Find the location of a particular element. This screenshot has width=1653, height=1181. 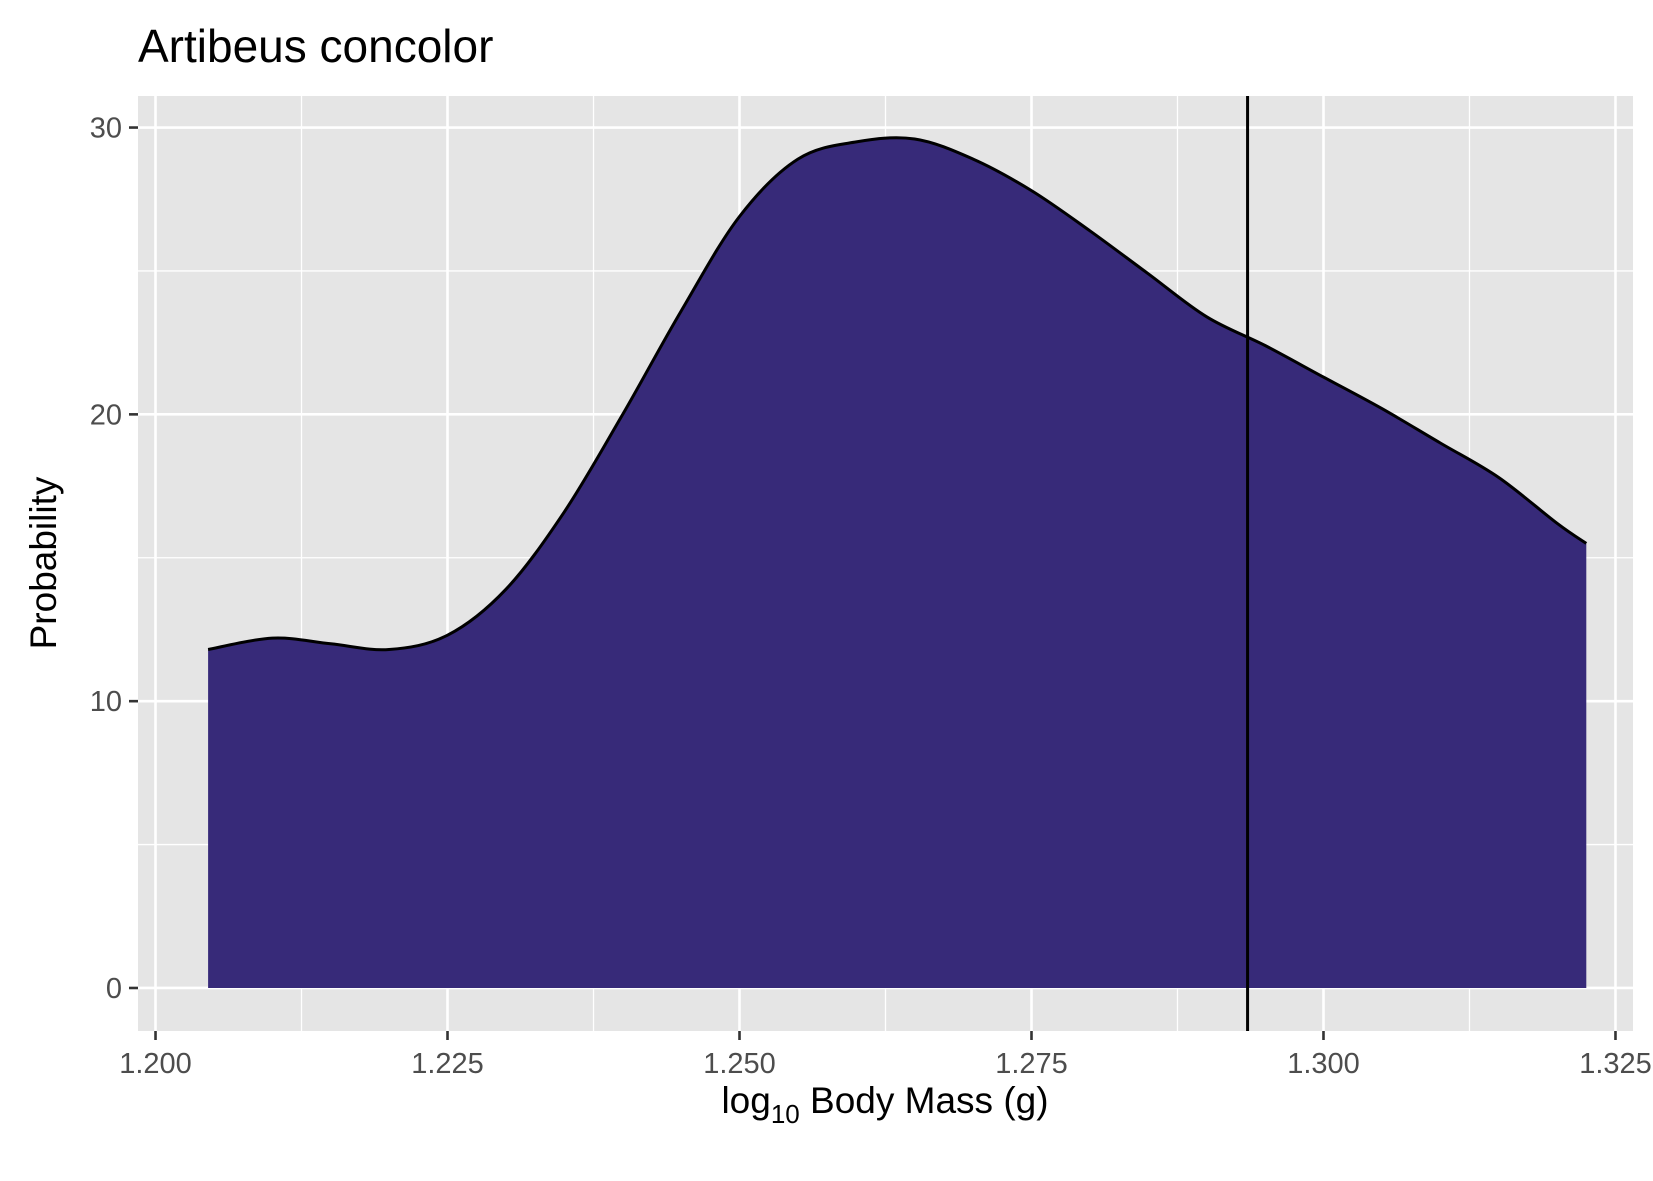

y-tick-label: 20 is located at coordinates (106, 415).